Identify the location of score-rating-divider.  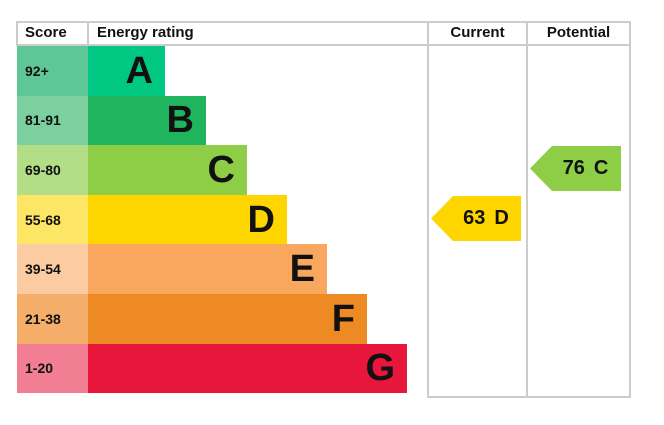
(88, 33).